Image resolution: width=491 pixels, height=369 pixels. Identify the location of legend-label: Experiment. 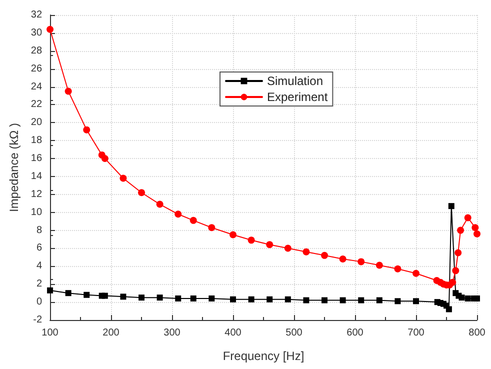
(297, 97).